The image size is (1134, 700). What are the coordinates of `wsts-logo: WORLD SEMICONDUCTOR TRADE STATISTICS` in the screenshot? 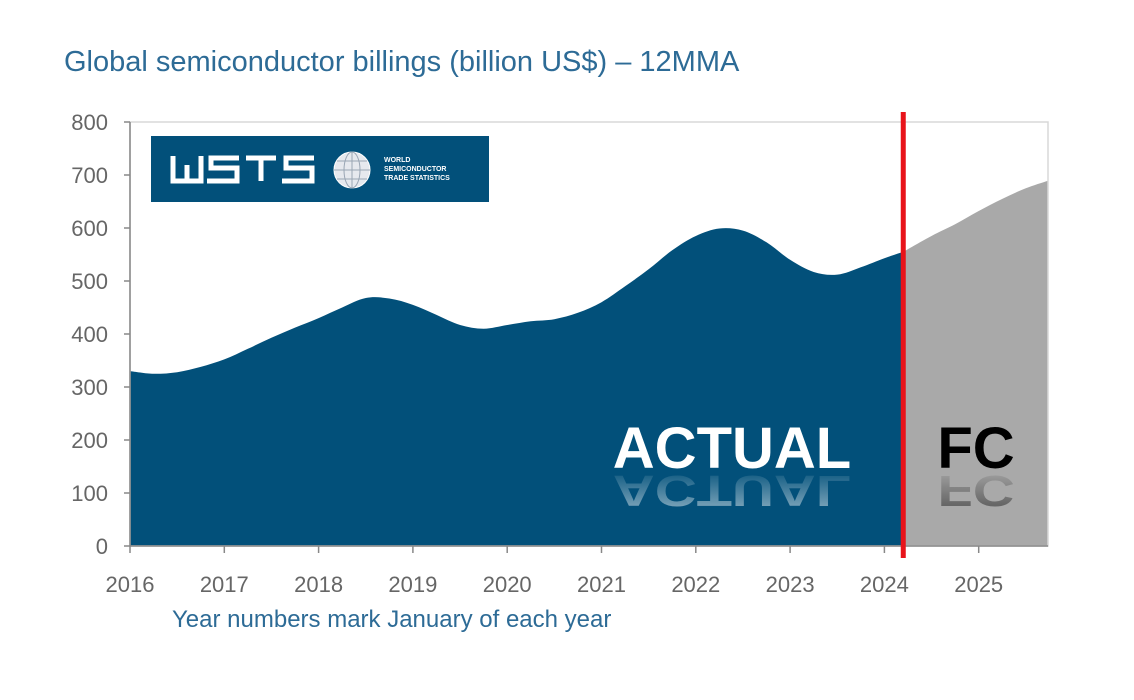 It's located at (320, 169).